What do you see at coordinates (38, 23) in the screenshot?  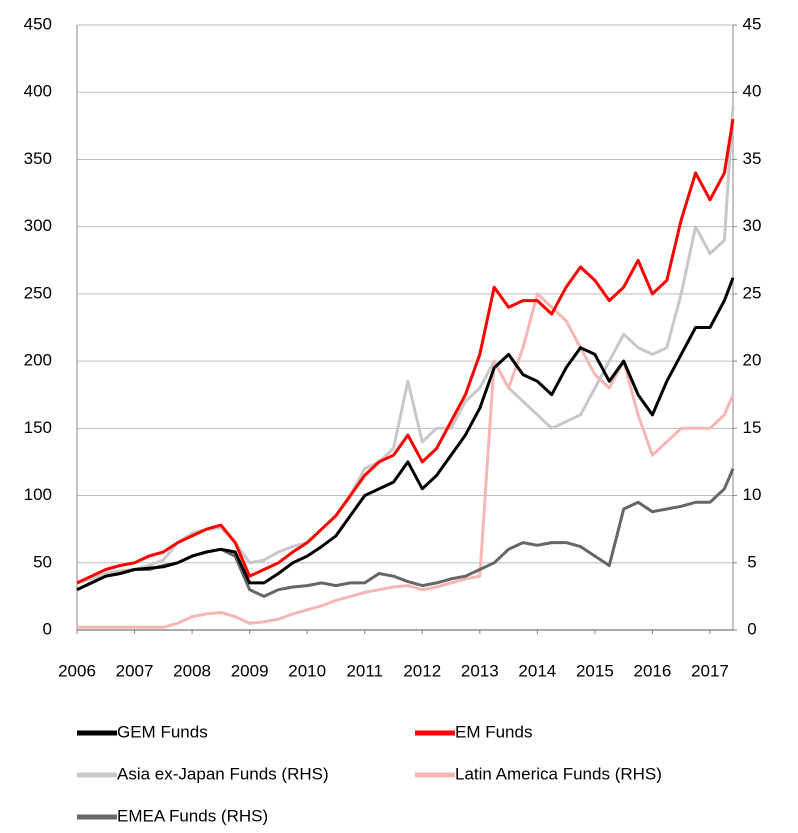 I see `y-tick-label: 450` at bounding box center [38, 23].